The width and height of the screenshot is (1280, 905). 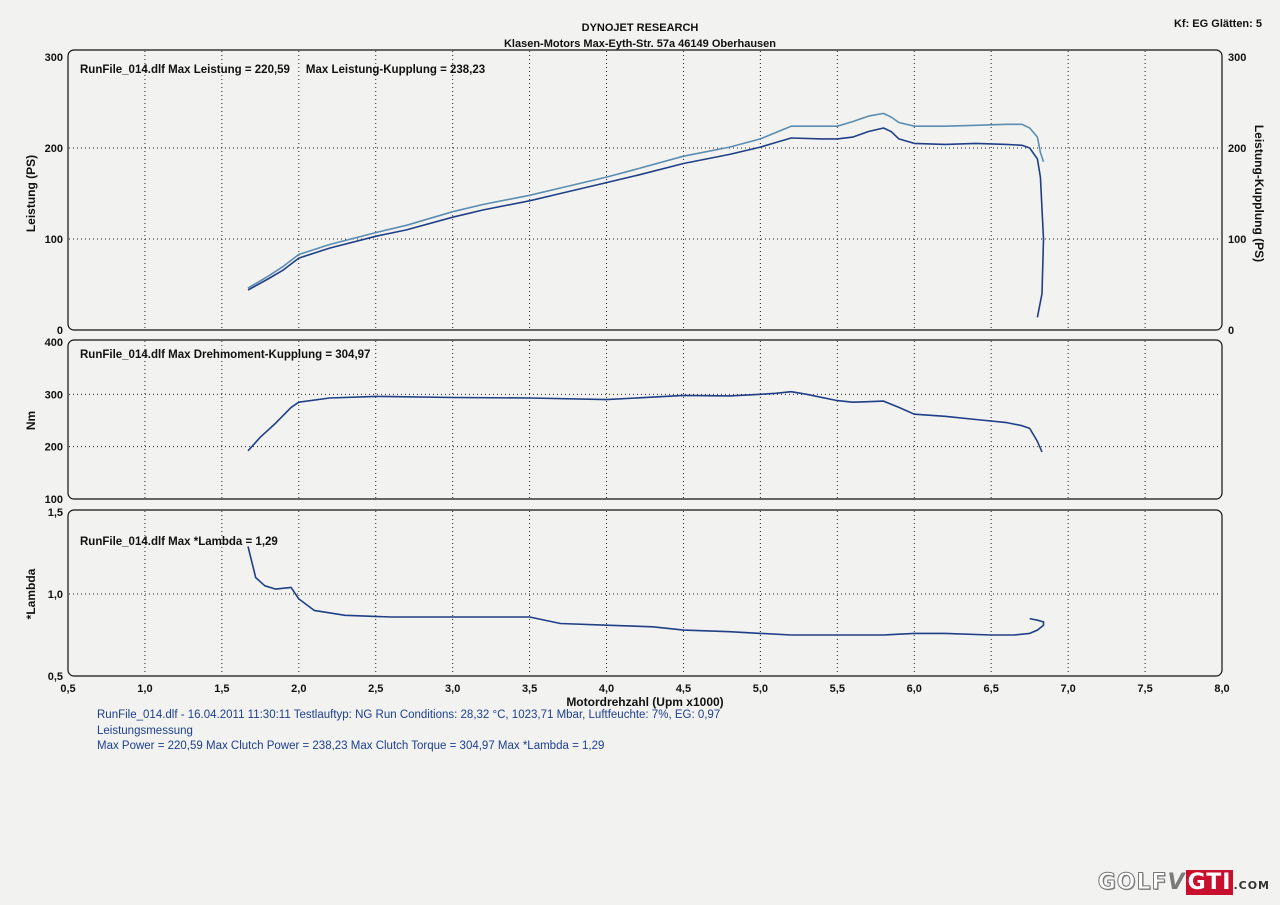 I want to click on xtick-label: 2,0, so click(x=298, y=689).